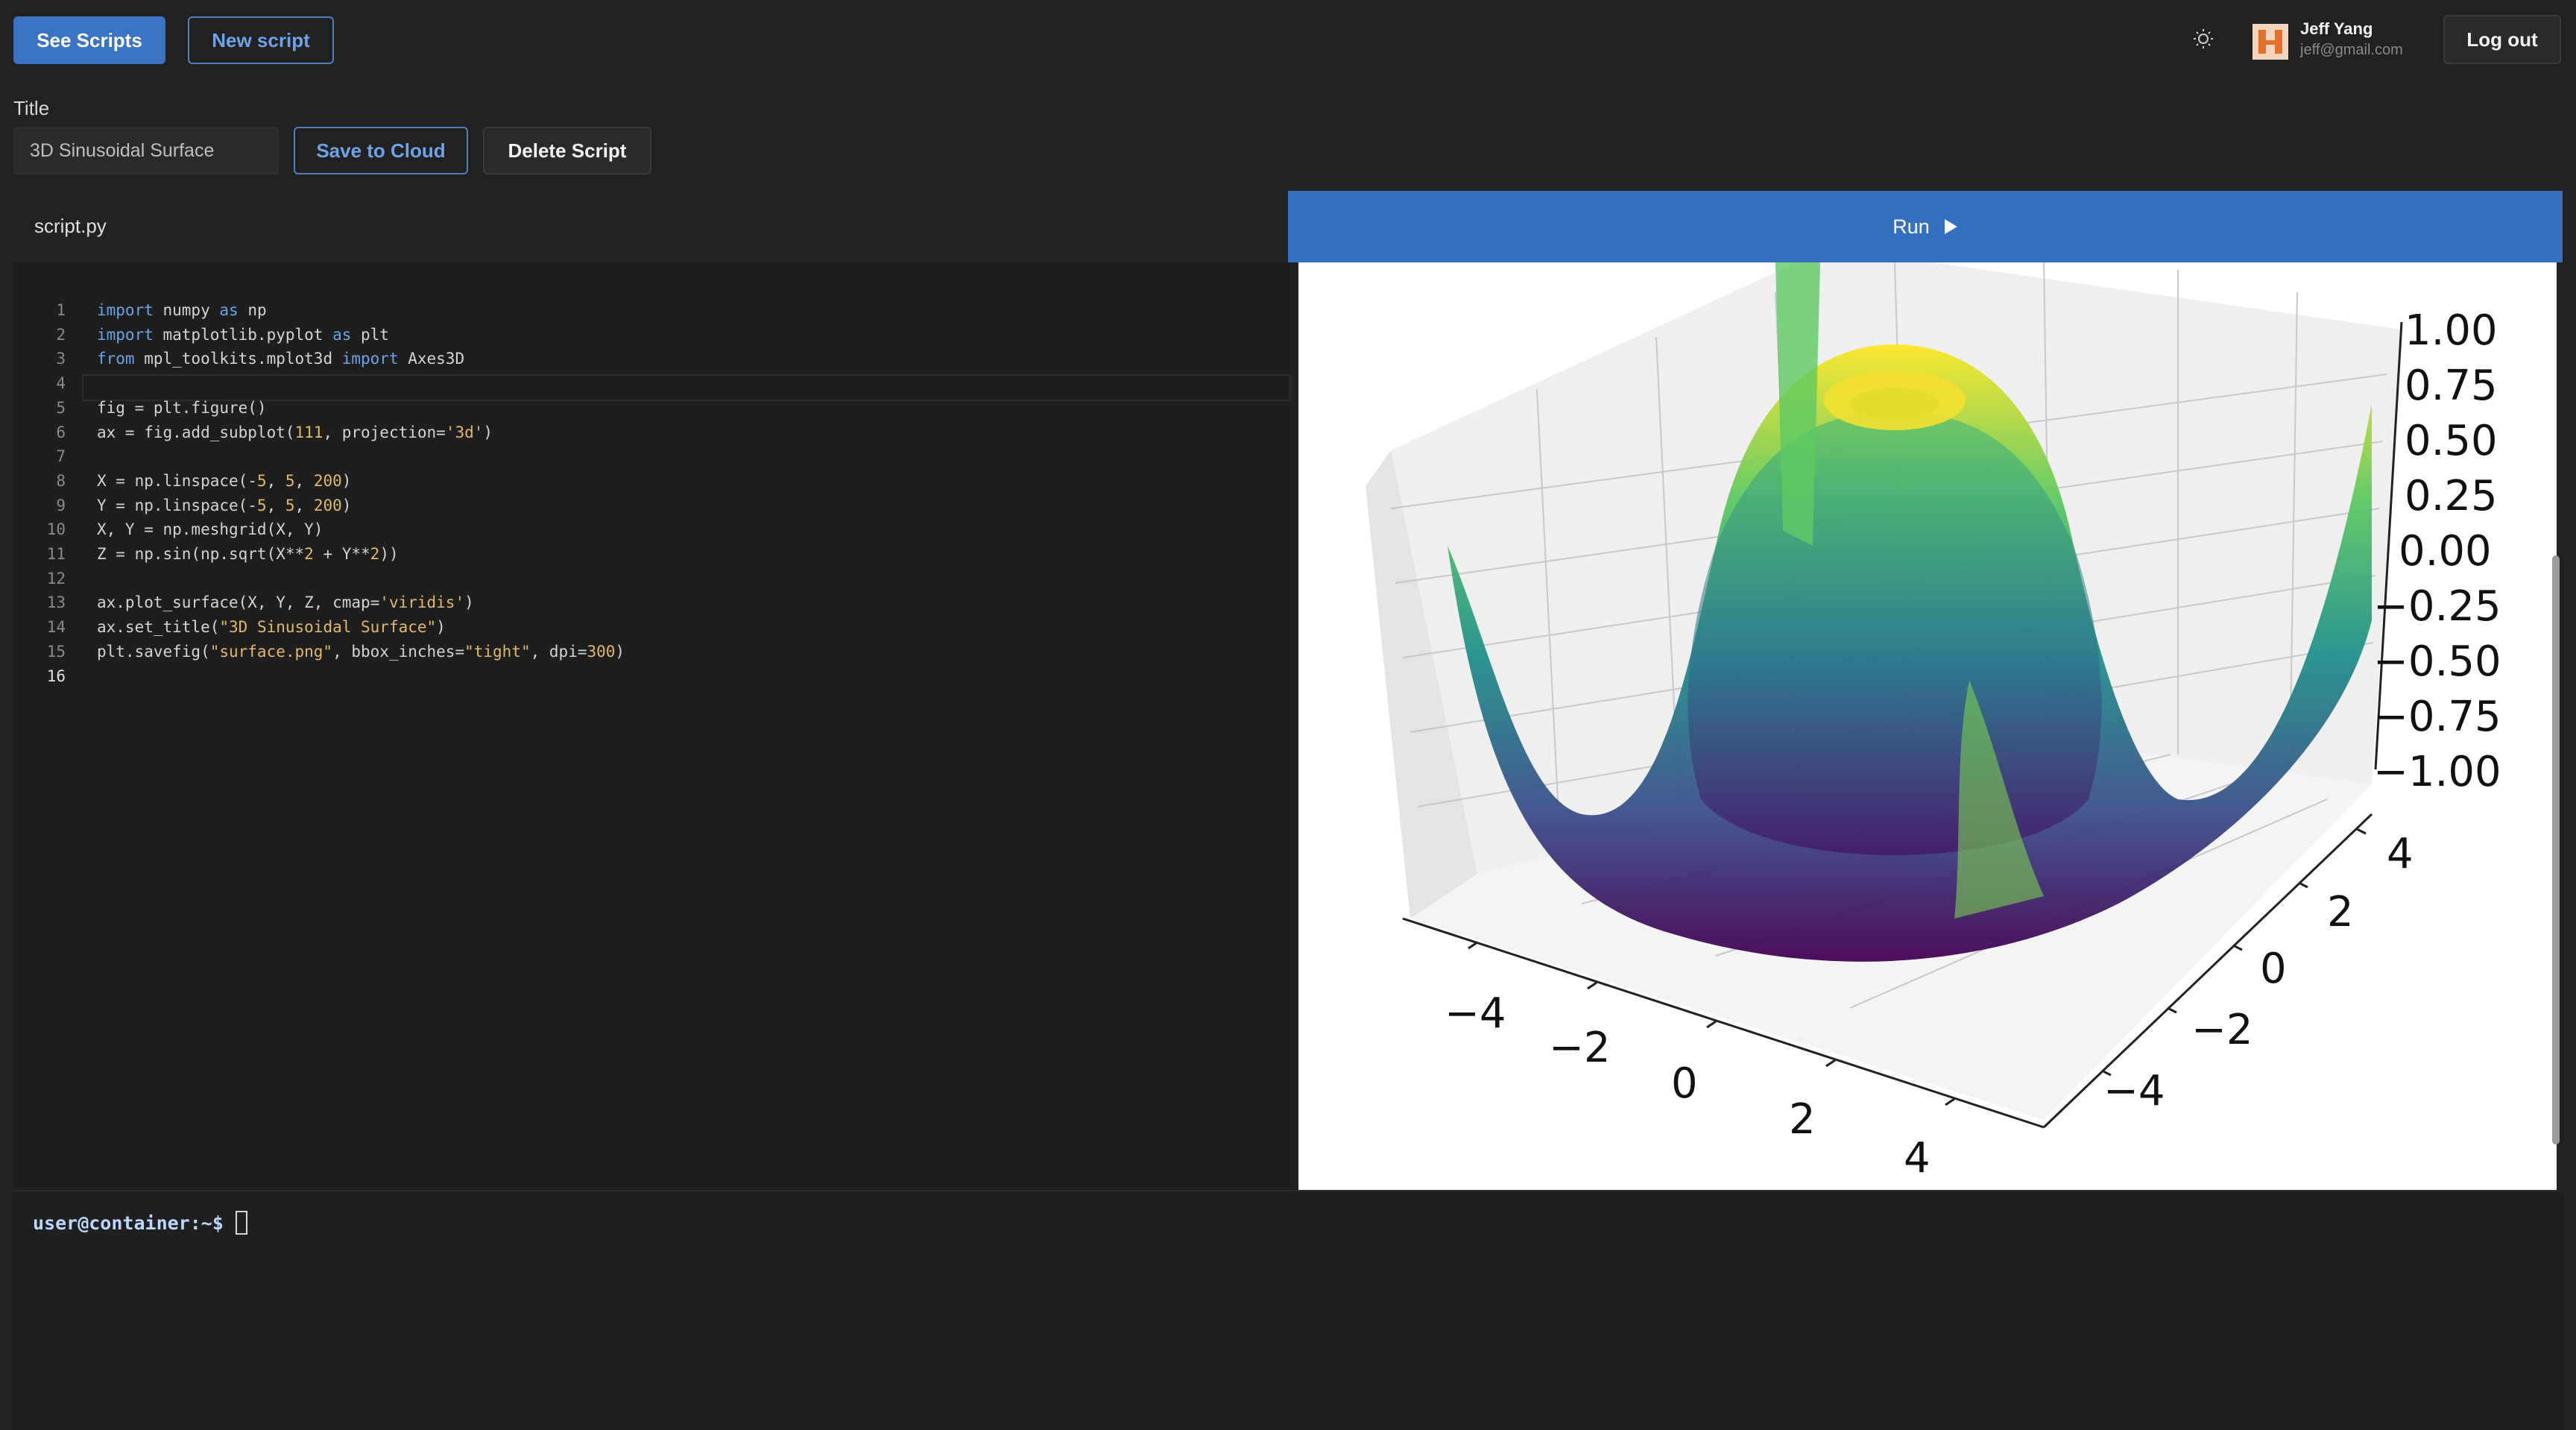 The height and width of the screenshot is (1430, 2576). Describe the element at coordinates (56, 676) in the screenshot. I see `line-number: 16` at that location.